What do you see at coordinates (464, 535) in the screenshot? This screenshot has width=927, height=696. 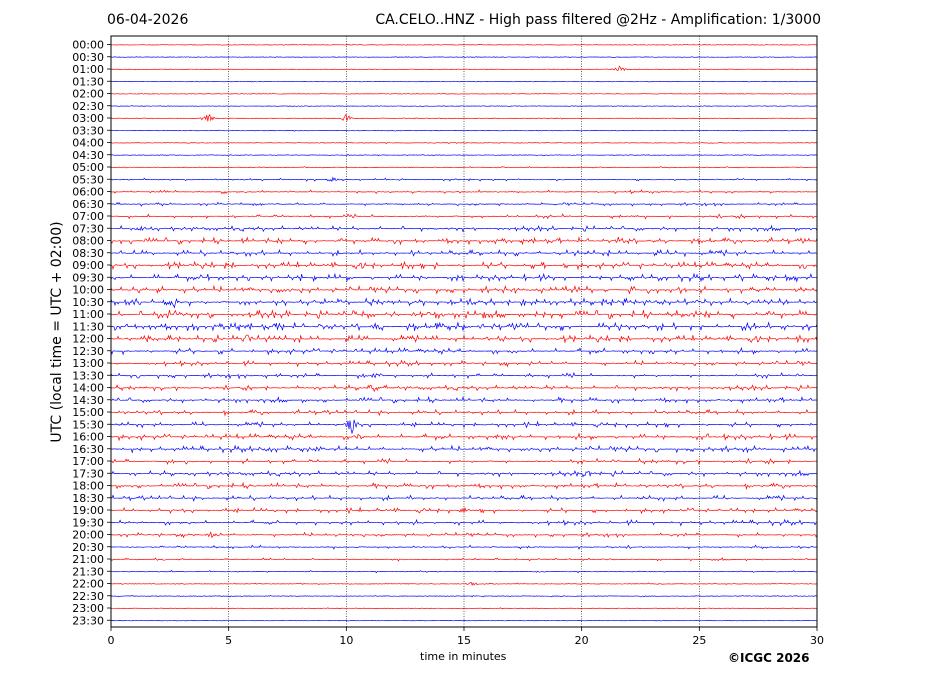 I see `trace-2000` at bounding box center [464, 535].